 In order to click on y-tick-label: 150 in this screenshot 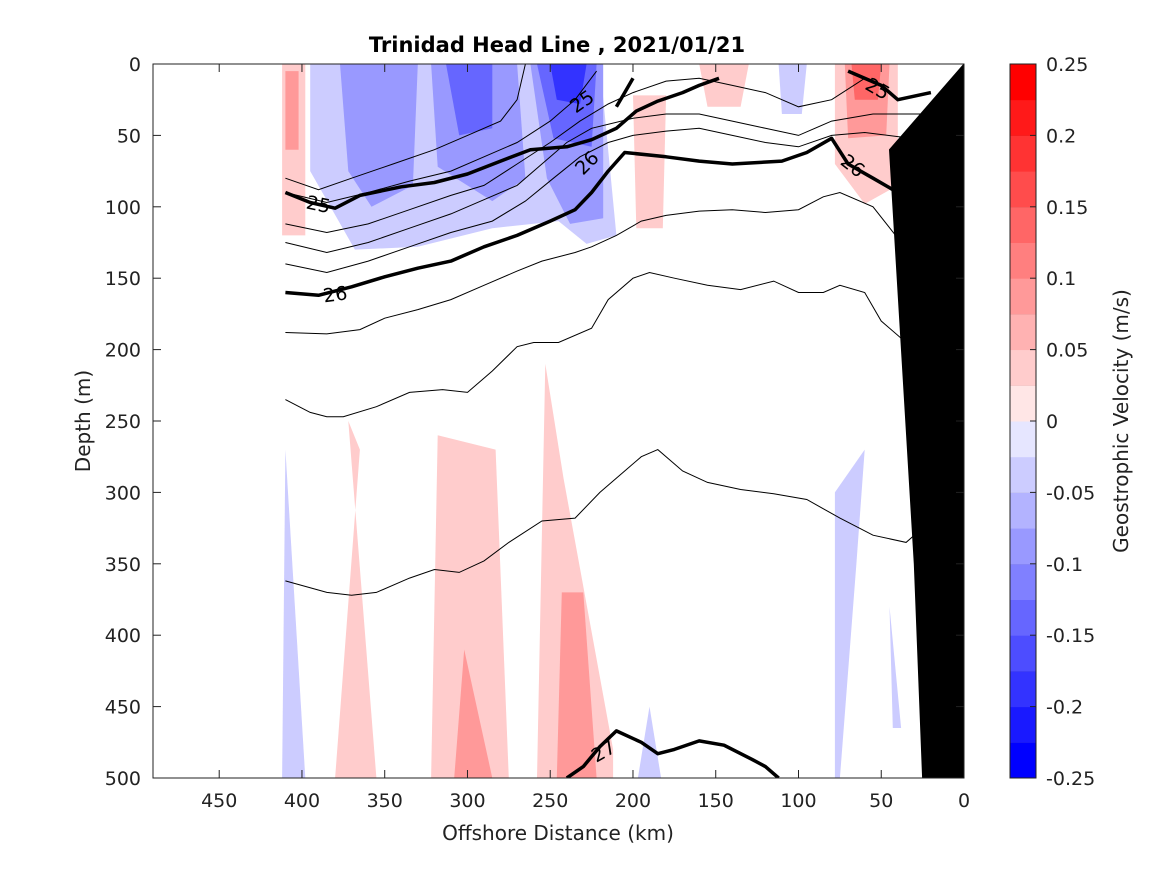, I will do `click(123, 279)`.